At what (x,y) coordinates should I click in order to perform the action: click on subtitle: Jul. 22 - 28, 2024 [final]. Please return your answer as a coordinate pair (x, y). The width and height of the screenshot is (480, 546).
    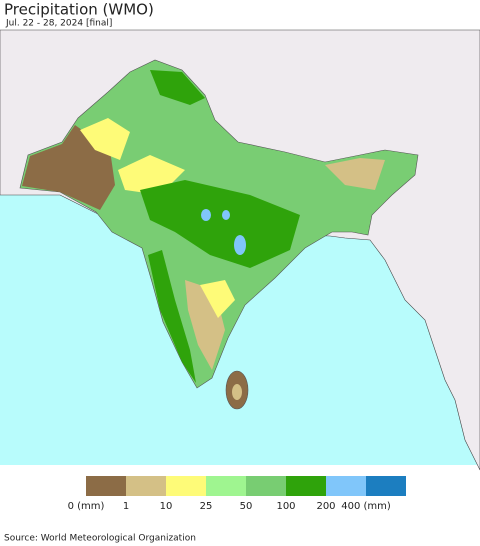
    Looking at the image, I should click on (58, 24).